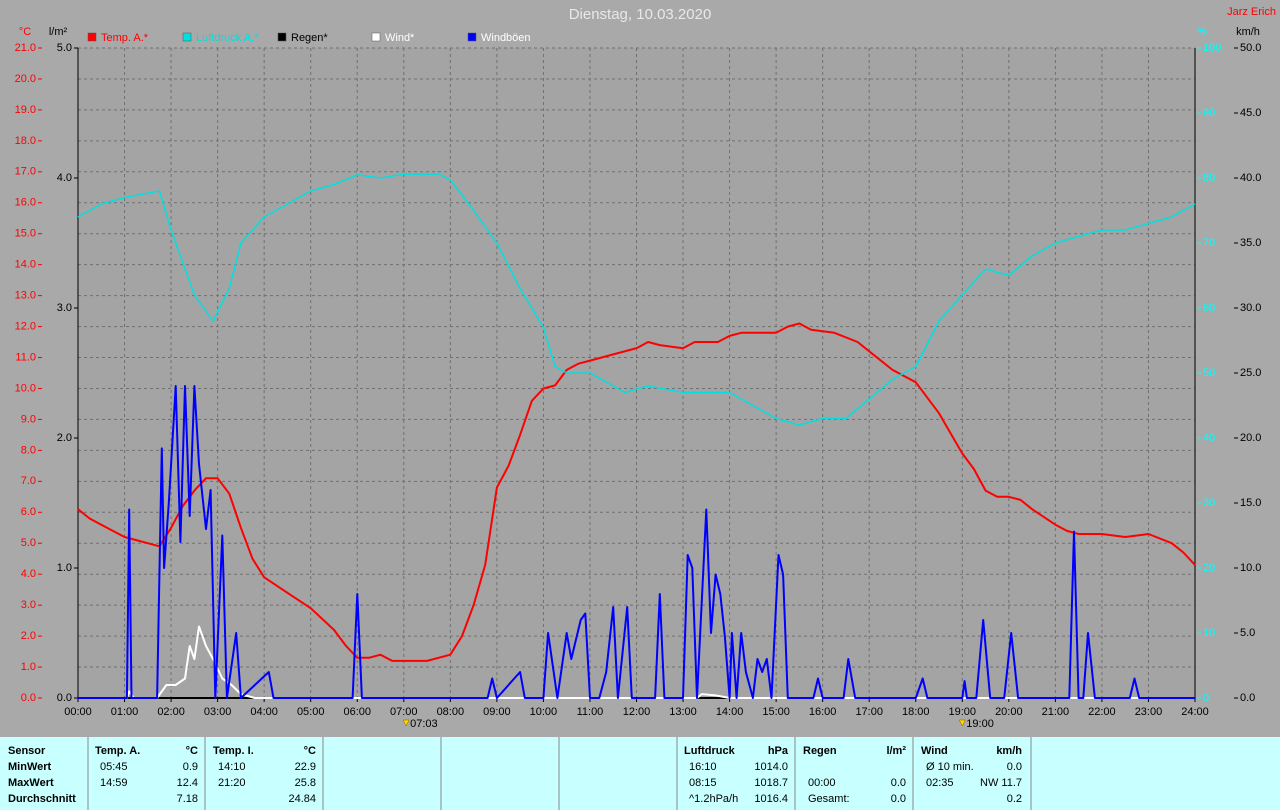 The image size is (1280, 810). What do you see at coordinates (1251, 12) in the screenshot?
I see `author: Jarz Erich` at bounding box center [1251, 12].